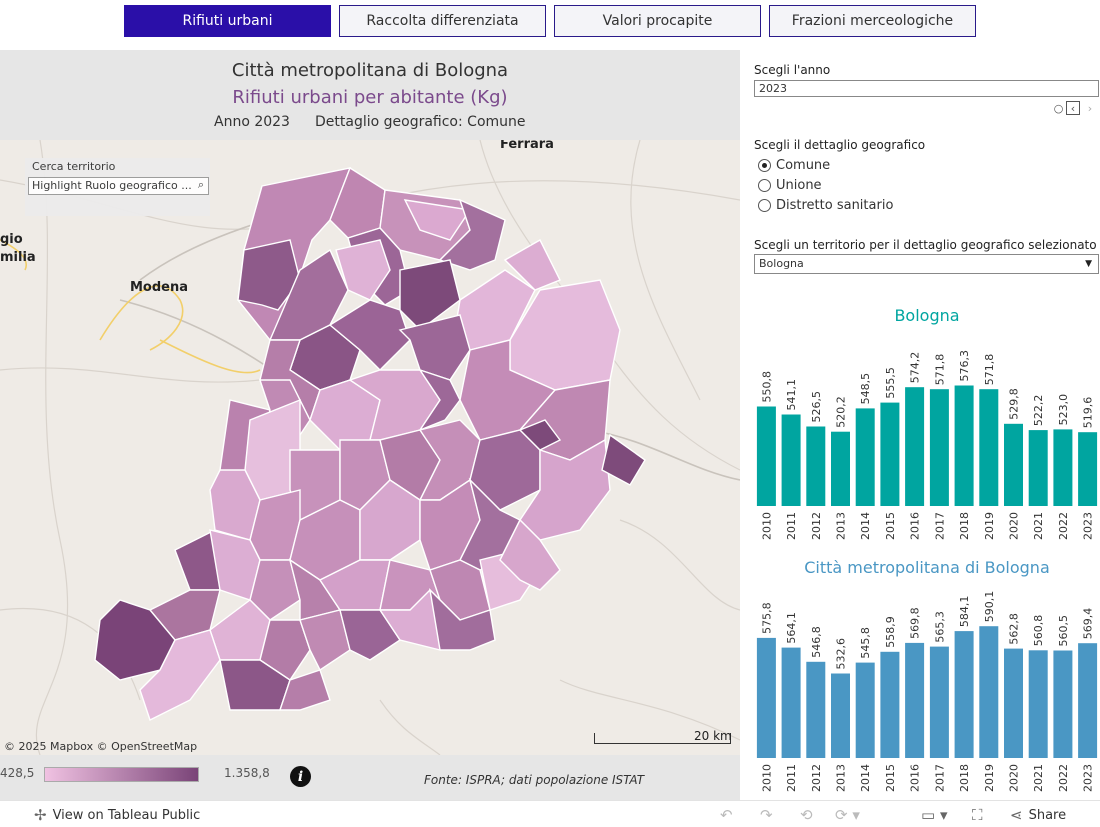 This screenshot has width=1100, height=827. Describe the element at coordinates (872, 21) in the screenshot. I see `tab-frazioni-merceologiche: Frazioni merceologiche` at that location.